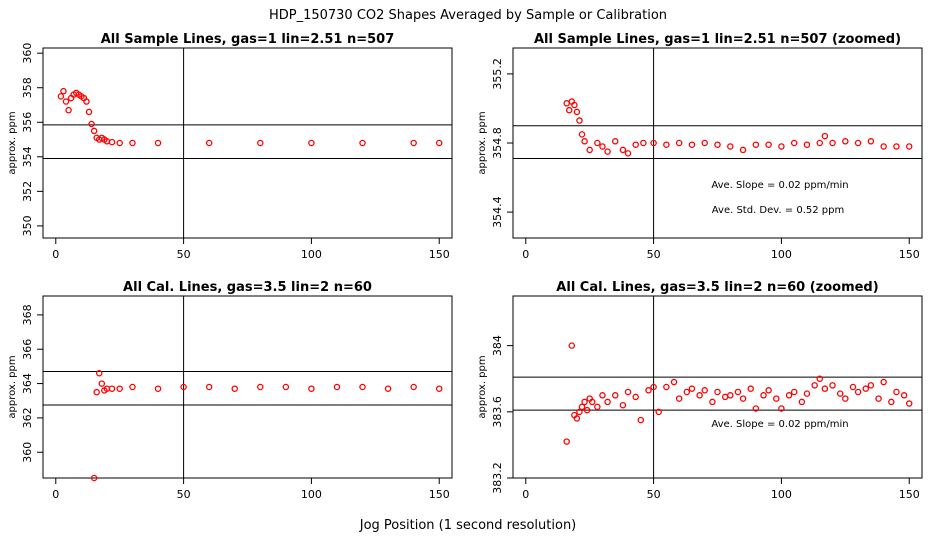 The image size is (936, 540). Describe the element at coordinates (27, 156) in the screenshot. I see `y-tick-label: 354` at that location.